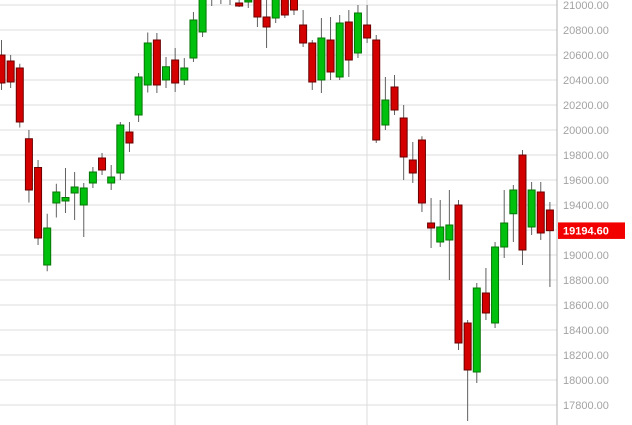  What do you see at coordinates (586, 306) in the screenshot?
I see `y-axis-label: 18600.00` at bounding box center [586, 306].